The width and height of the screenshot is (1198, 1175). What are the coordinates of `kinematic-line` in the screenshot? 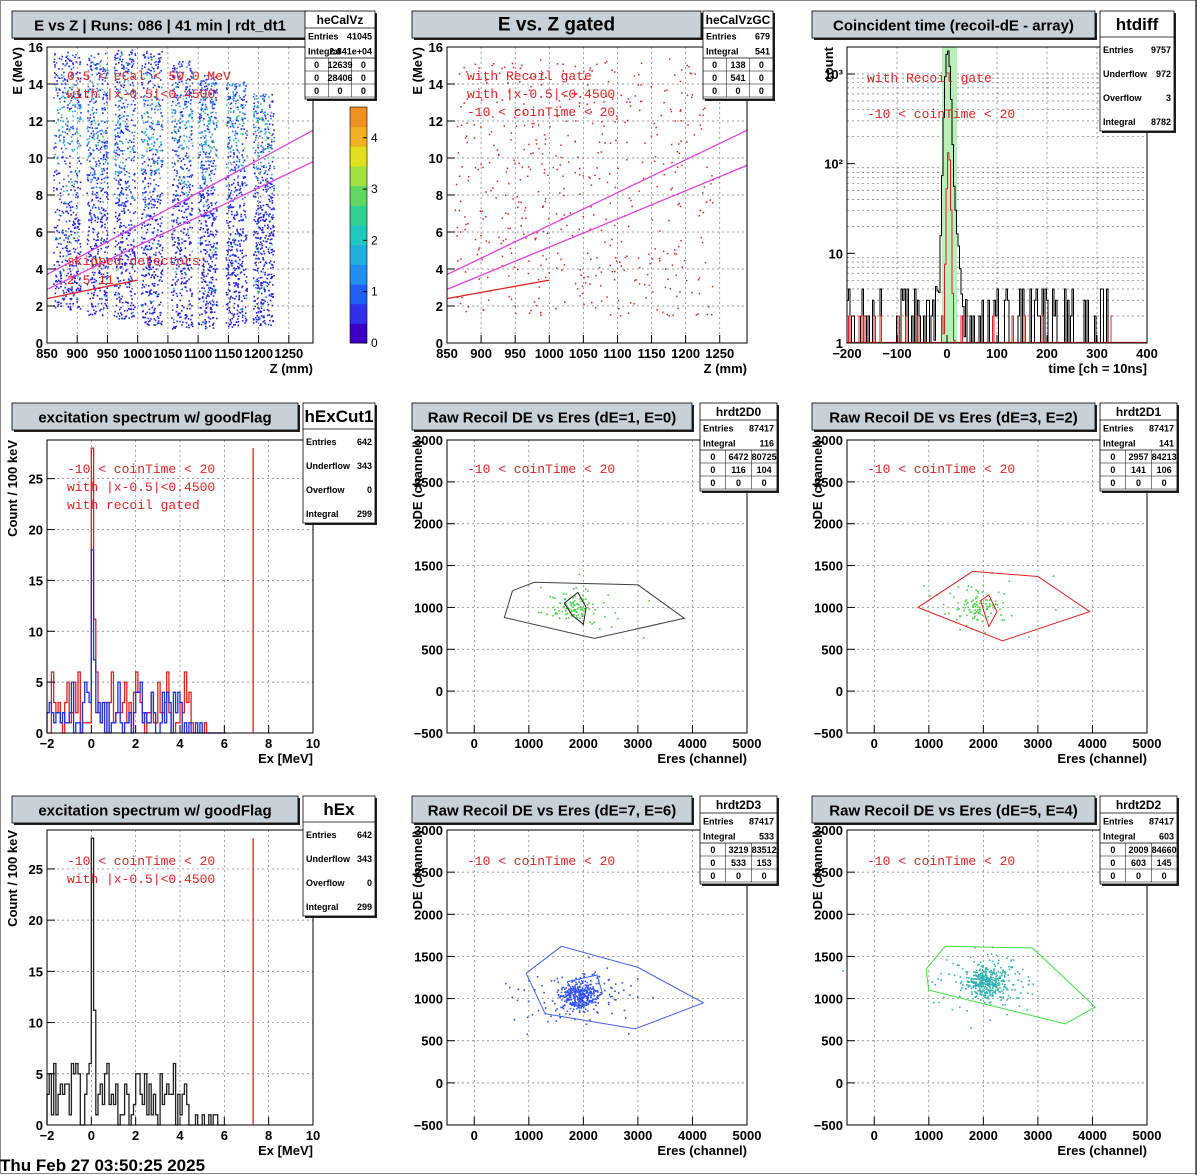 It's located at (597, 227).